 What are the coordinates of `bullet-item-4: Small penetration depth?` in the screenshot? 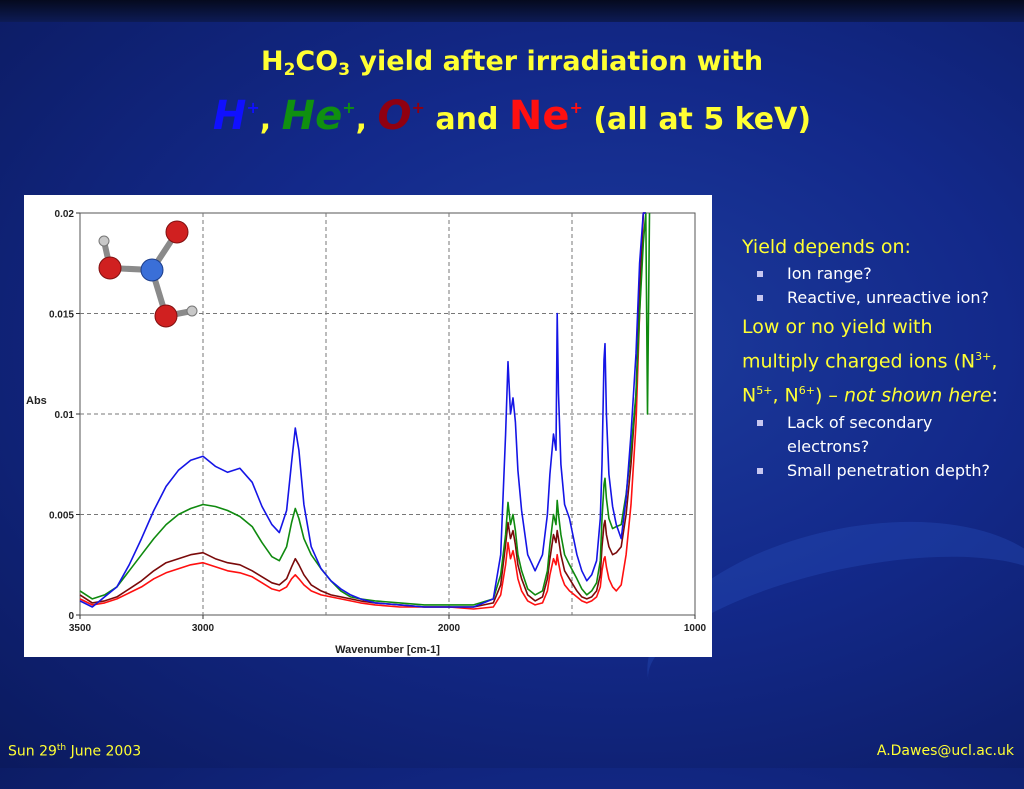 It's located at (872, 471).